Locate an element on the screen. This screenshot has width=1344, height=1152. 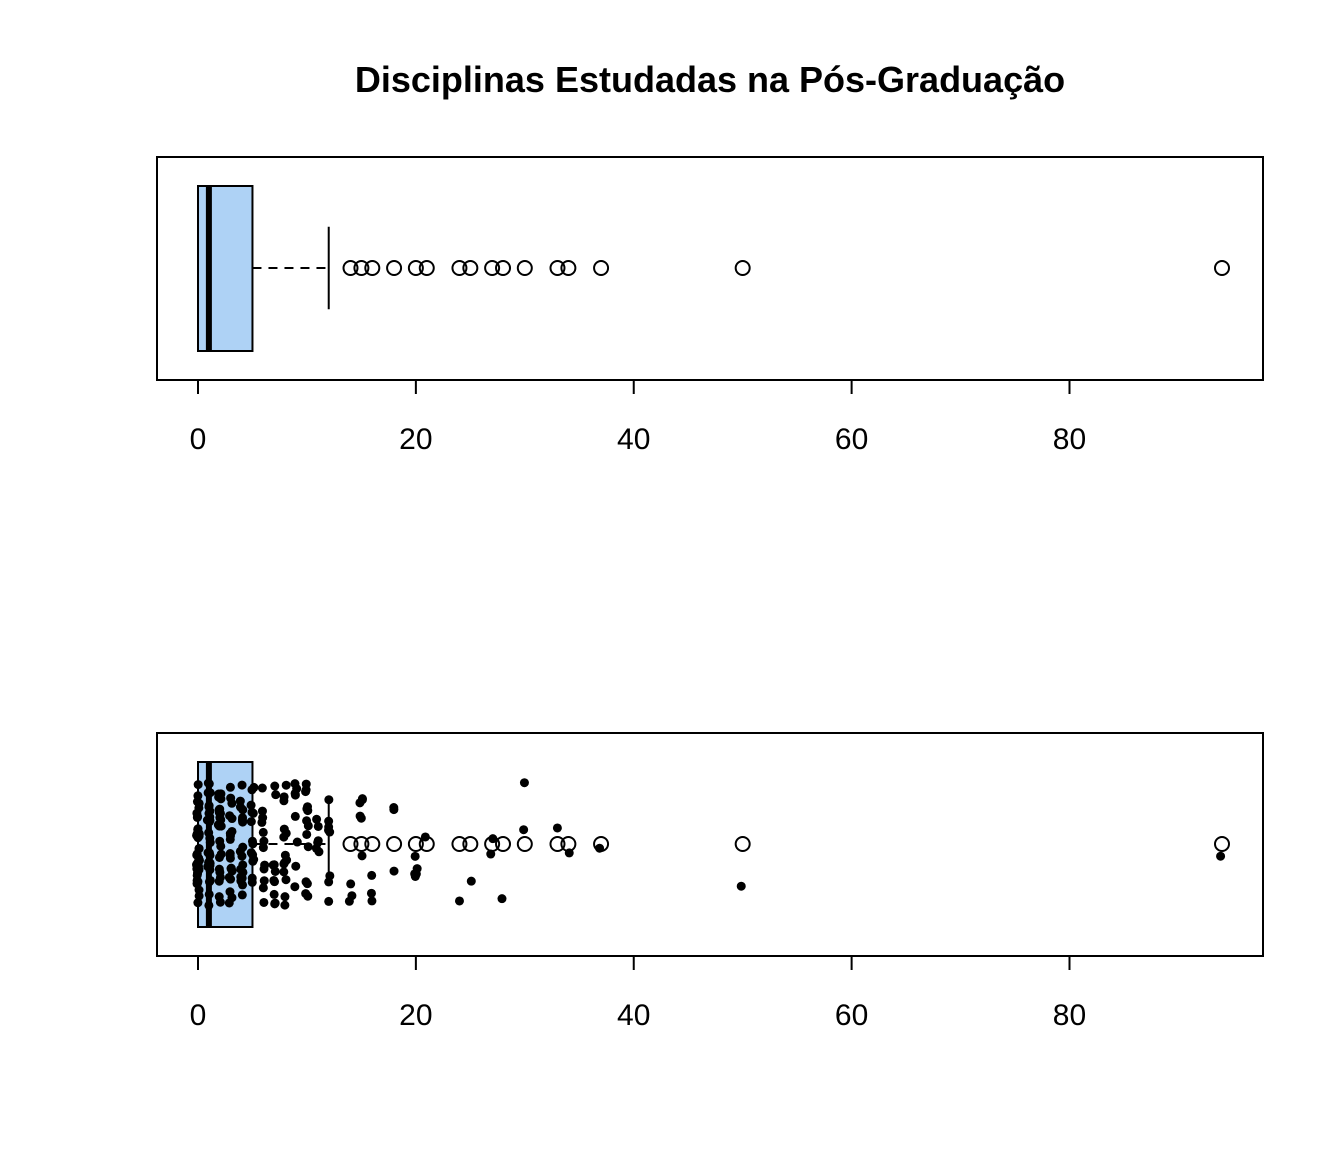
x-tick-label: 40 is located at coordinates (633, 439).